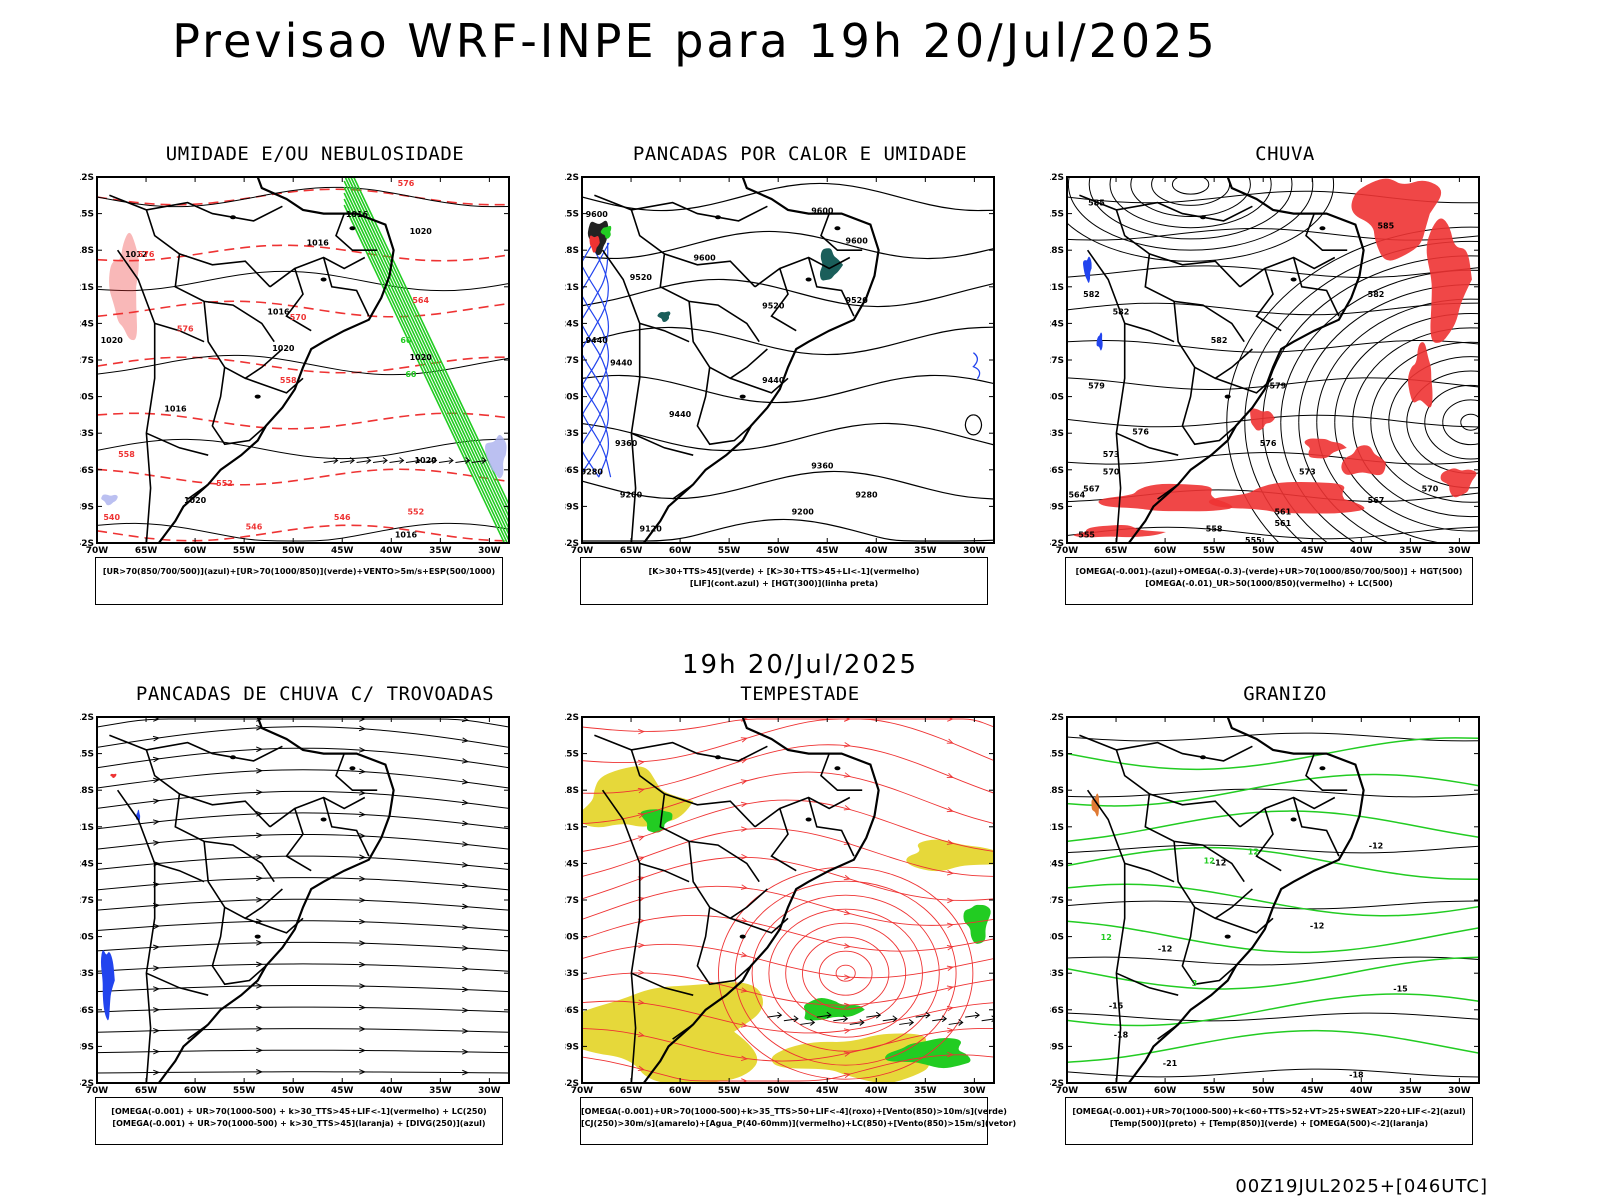  What do you see at coordinates (175, 408) in the screenshot?
I see `contour-label: 1016` at bounding box center [175, 408].